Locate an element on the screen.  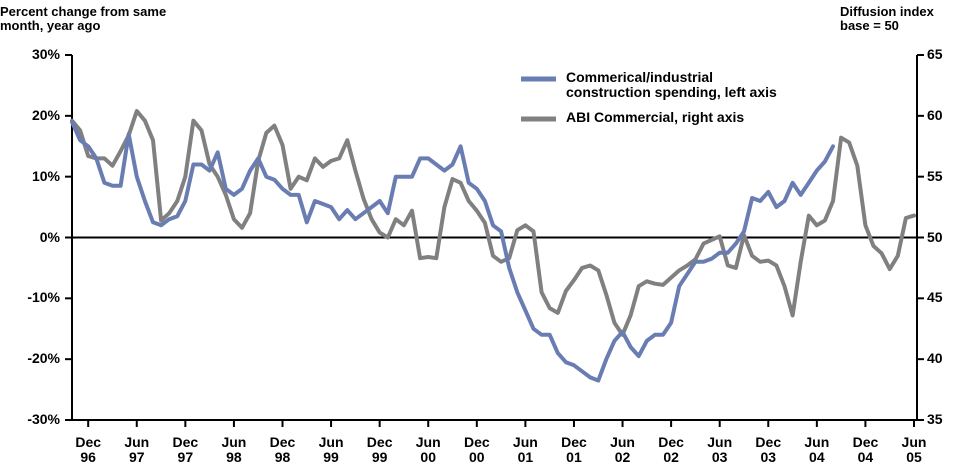
x-tick-label: Jun 03 is located at coordinates (720, 449).